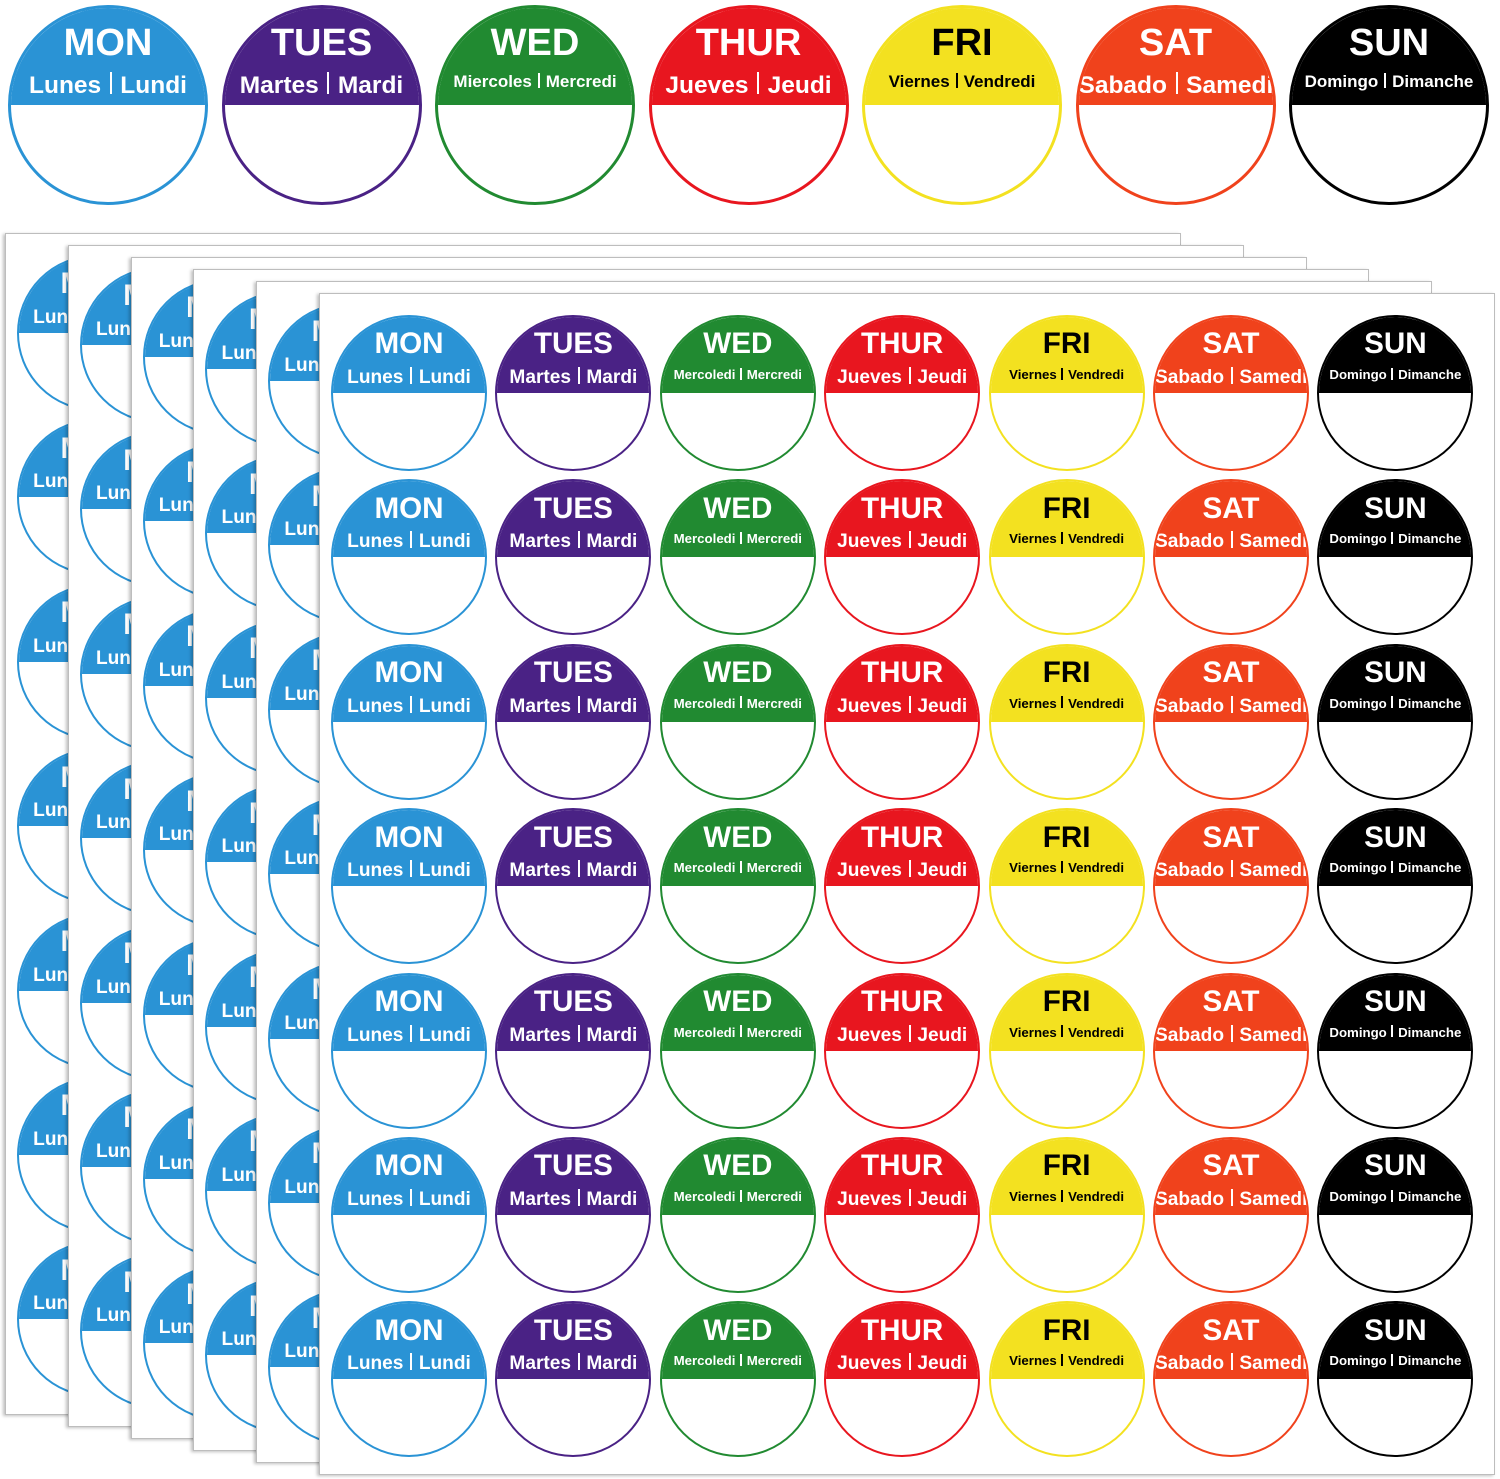 This screenshot has width=1500, height=1479. Describe the element at coordinates (1395, 557) in the screenshot. I see `sticker-sun: SUN Domingo Dimanche` at that location.